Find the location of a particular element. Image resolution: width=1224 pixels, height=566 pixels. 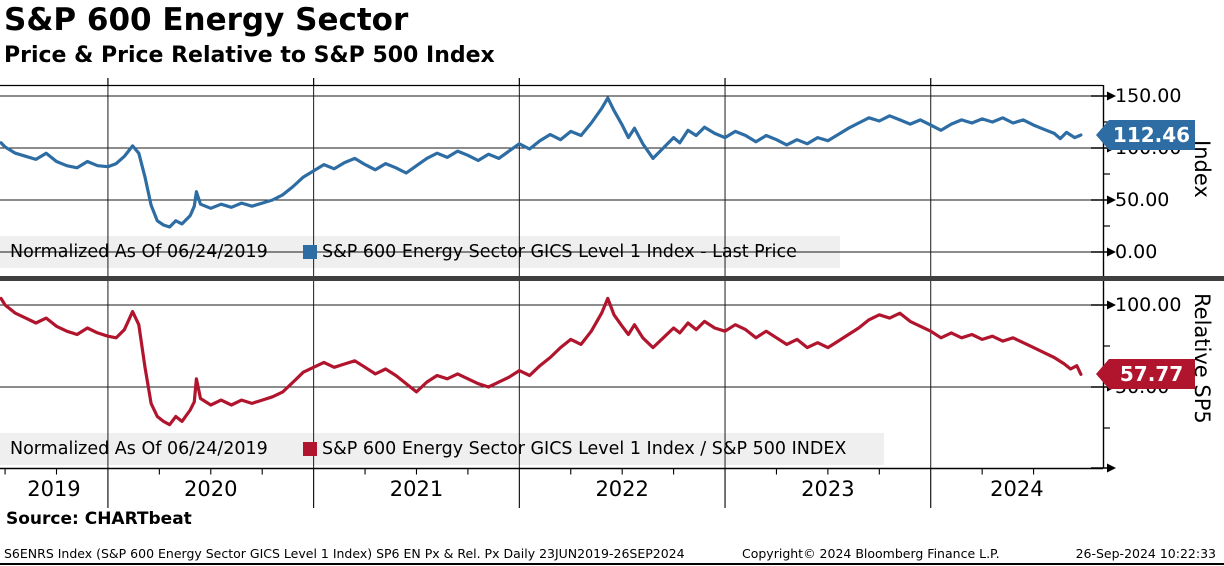

panel-separator is located at coordinates (612, 278).